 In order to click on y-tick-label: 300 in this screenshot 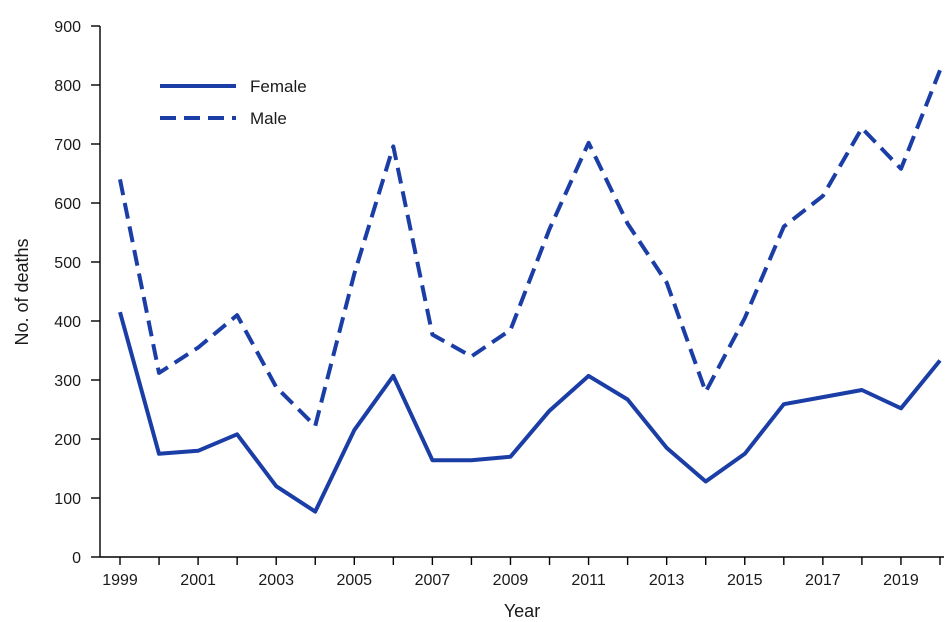, I will do `click(67, 381)`.